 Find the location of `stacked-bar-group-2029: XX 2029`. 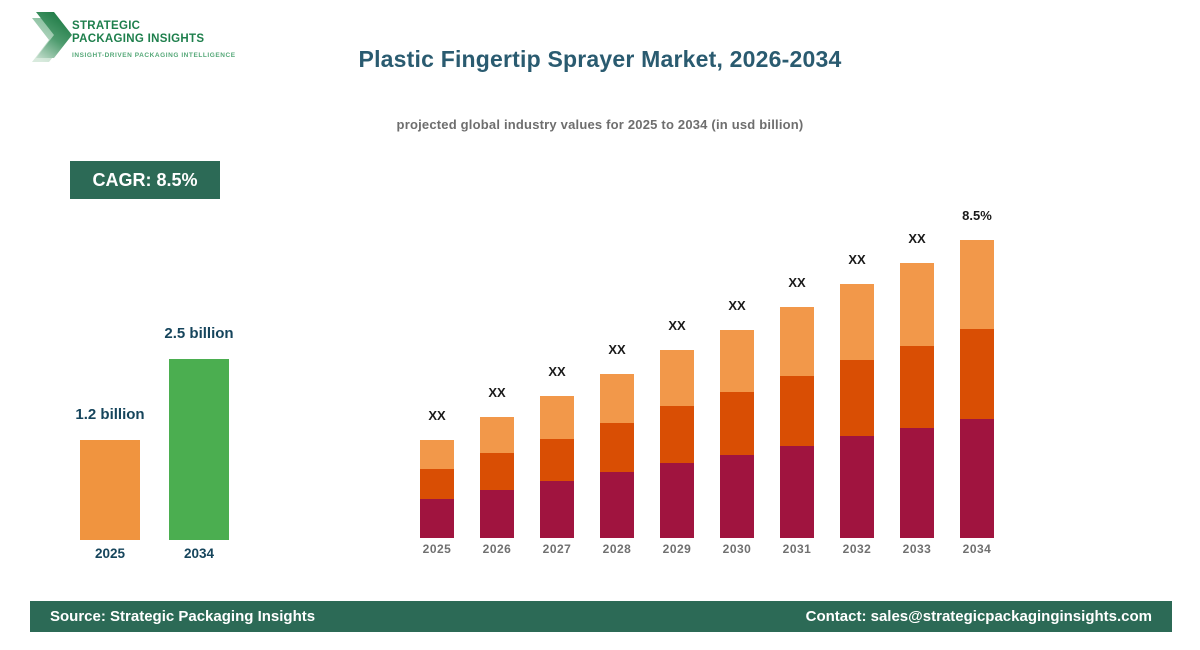

stacked-bar-group-2029: XX 2029 is located at coordinates (677, 378).